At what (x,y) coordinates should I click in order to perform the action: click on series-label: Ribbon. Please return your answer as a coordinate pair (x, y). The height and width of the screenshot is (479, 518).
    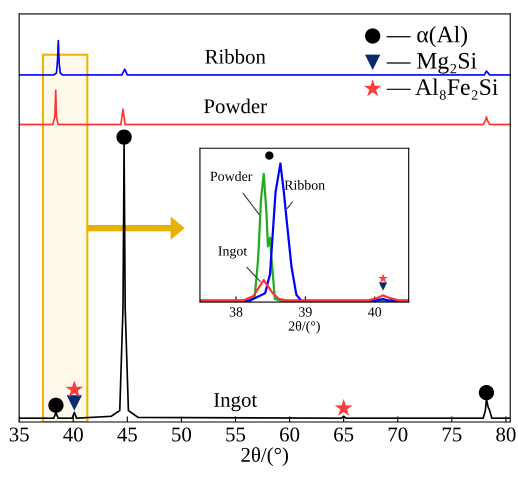
    Looking at the image, I should click on (235, 56).